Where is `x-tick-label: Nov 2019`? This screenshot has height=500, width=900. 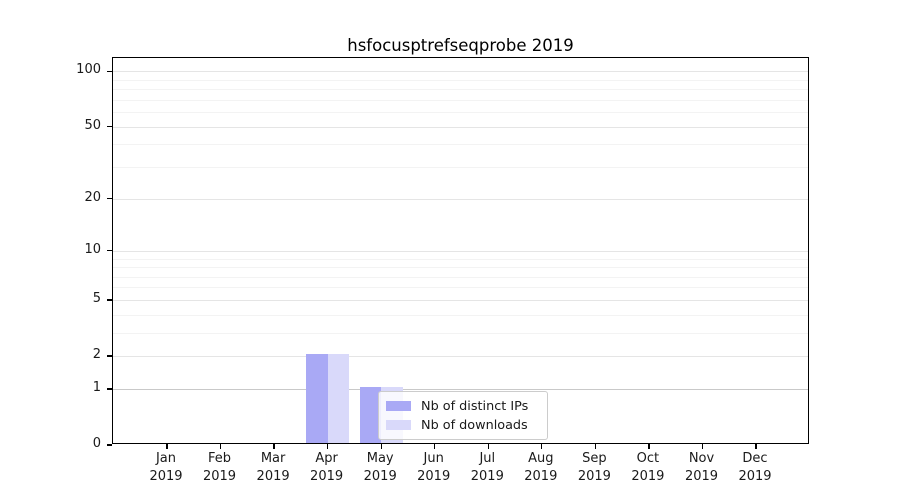 x-tick-label: Nov 2019 is located at coordinates (702, 467).